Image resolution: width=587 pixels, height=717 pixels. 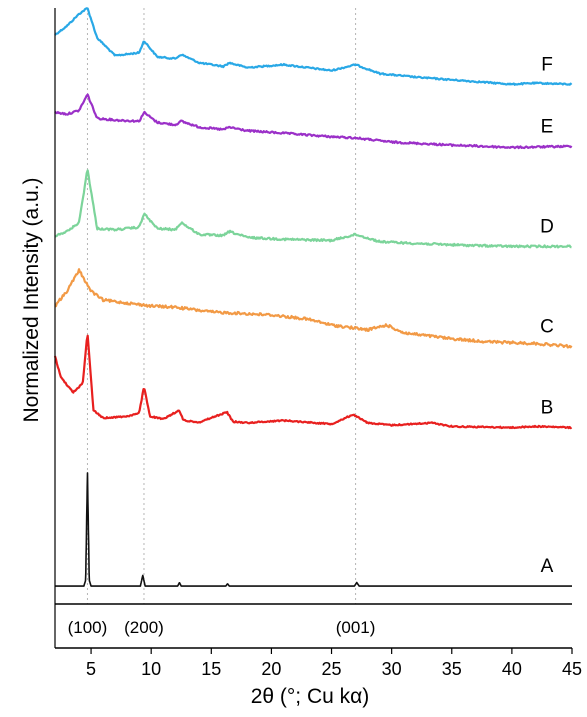 What do you see at coordinates (547, 226) in the screenshot?
I see `series-label-d: D` at bounding box center [547, 226].